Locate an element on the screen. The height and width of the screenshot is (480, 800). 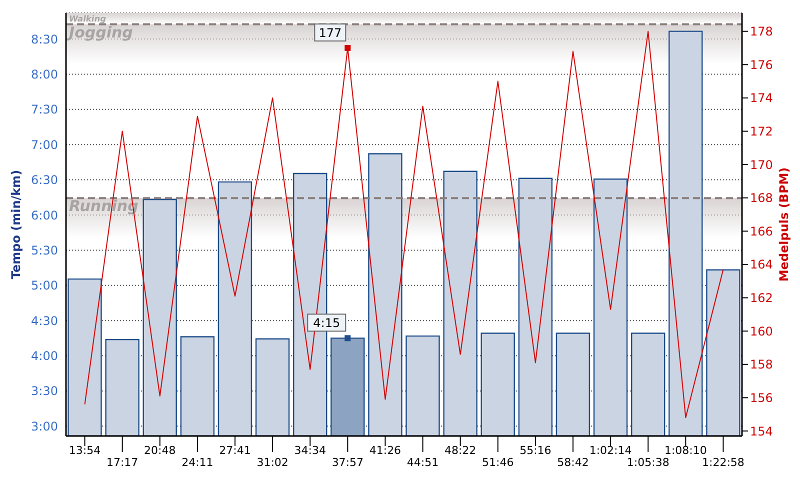
x-tick-label: 48:22 is located at coordinates (460, 450).